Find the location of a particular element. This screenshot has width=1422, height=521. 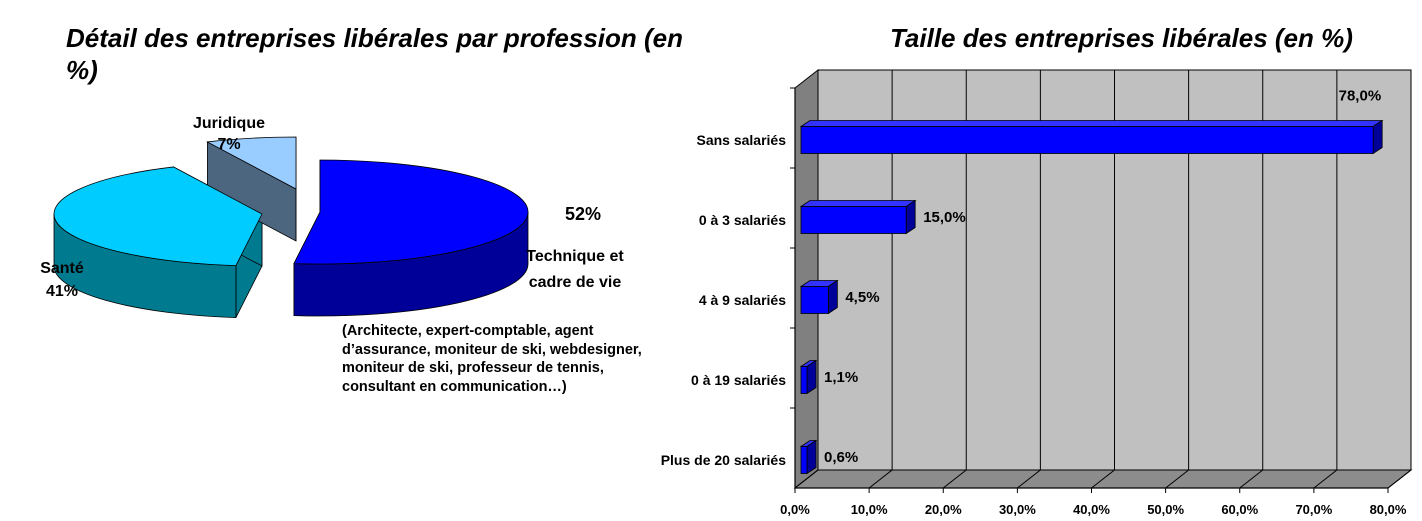

value-label: 4,5% is located at coordinates (862, 297).